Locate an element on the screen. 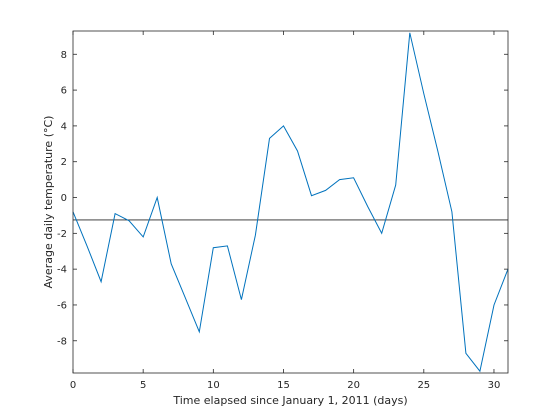  x-tick-label: 10 is located at coordinates (213, 385).